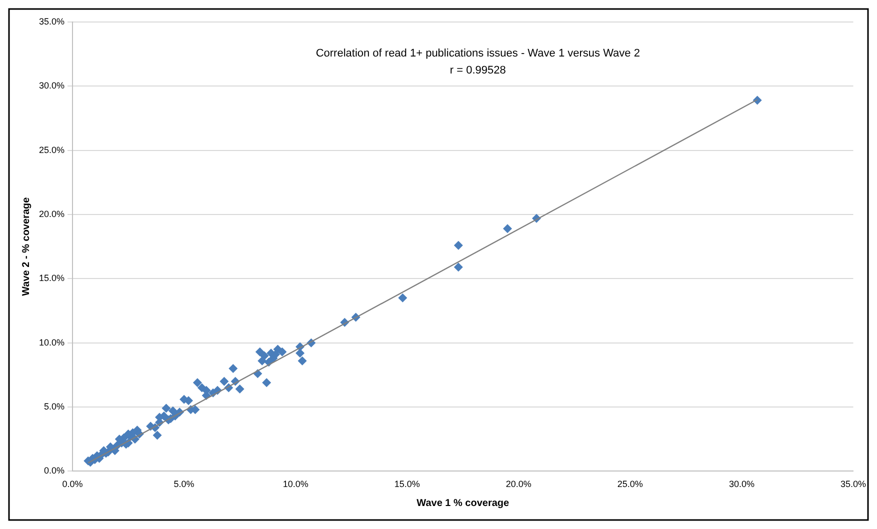 The image size is (877, 529). I want to click on x-tick-label: 0.0%, so click(72, 484).